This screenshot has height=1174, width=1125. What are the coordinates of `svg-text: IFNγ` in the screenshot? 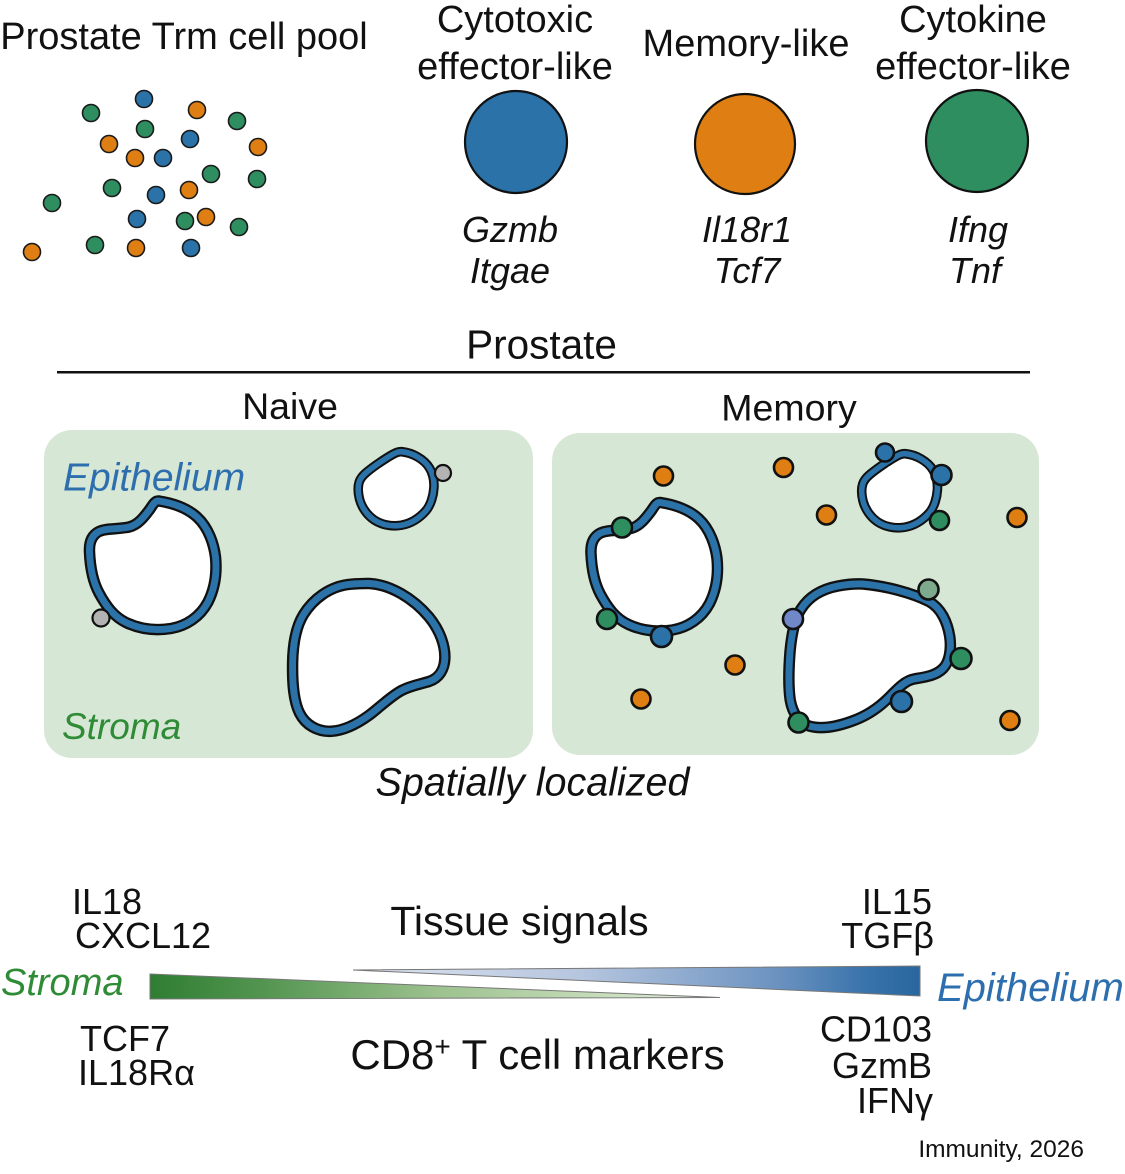 It's located at (895, 1100).